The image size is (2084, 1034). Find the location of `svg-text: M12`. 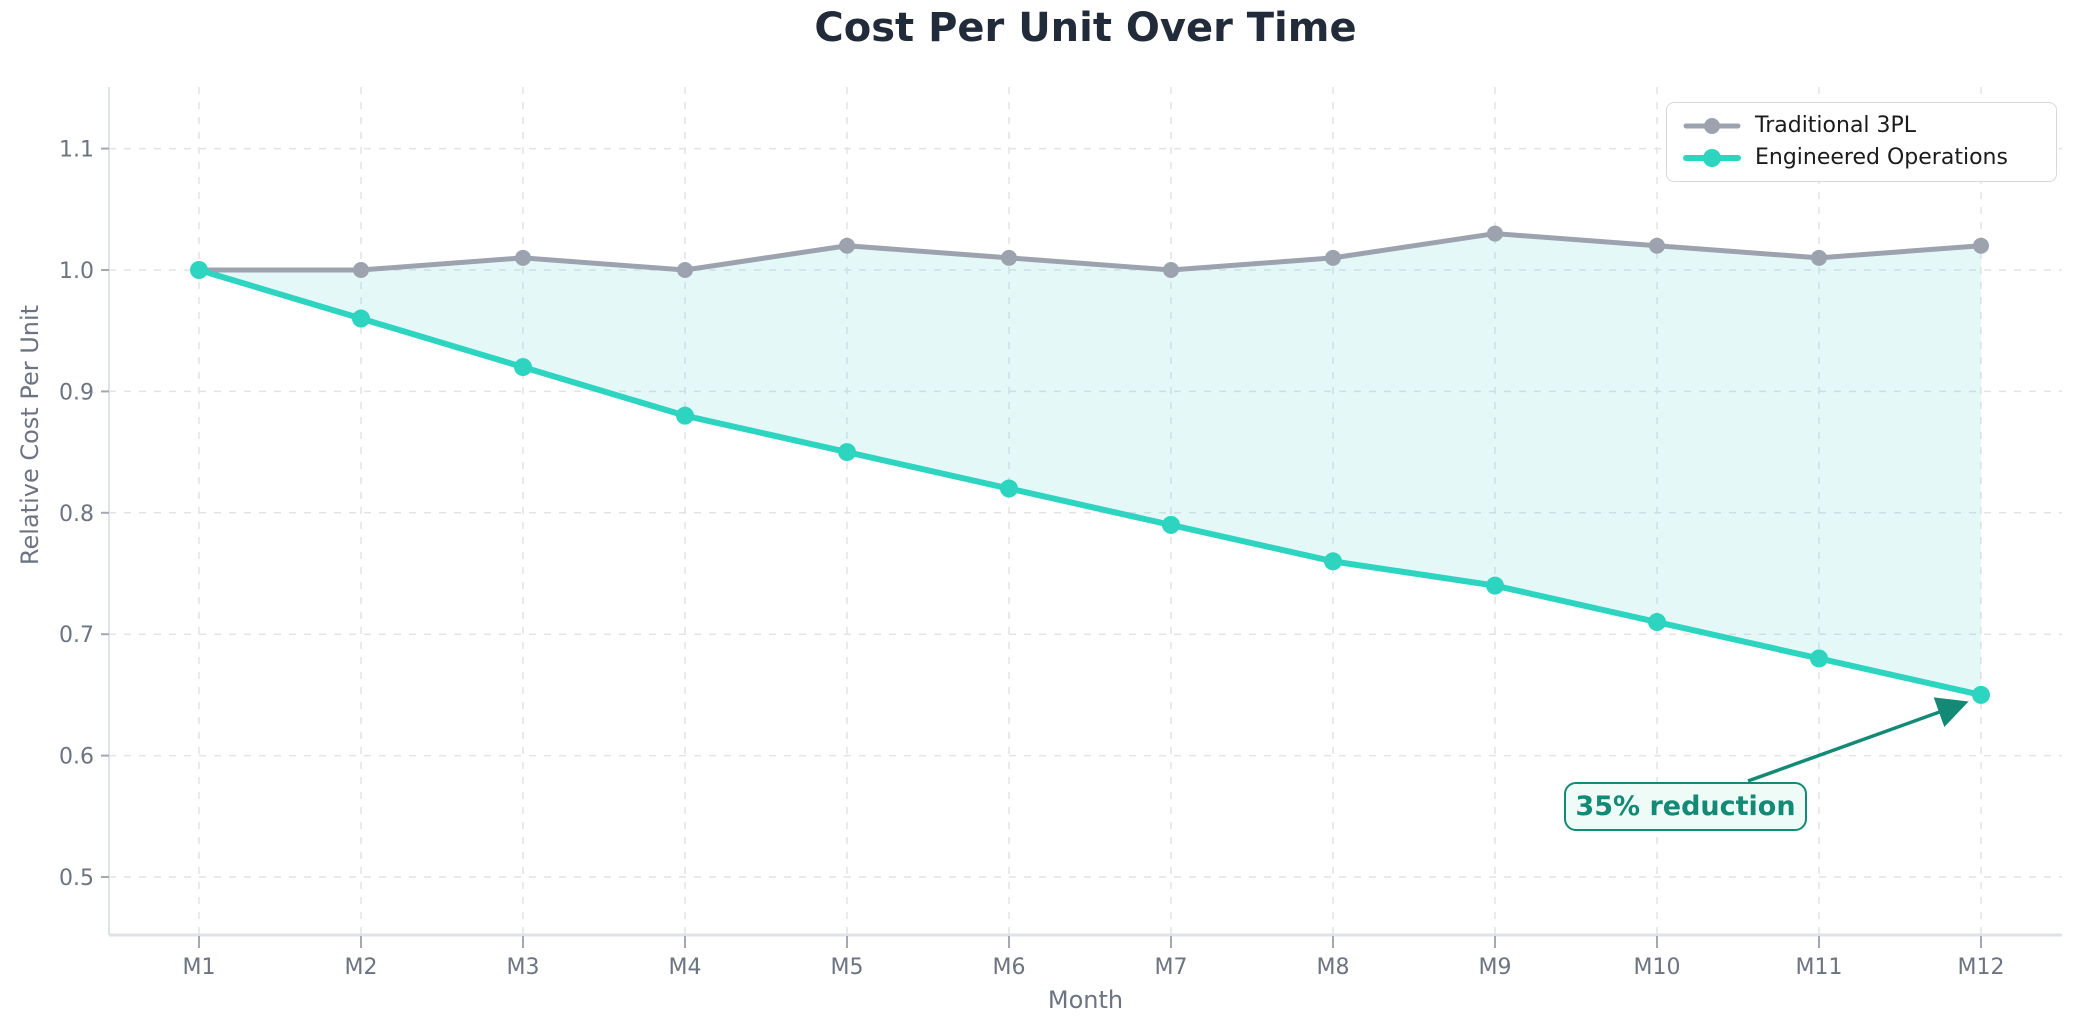

svg-text: M12 is located at coordinates (1981, 967).